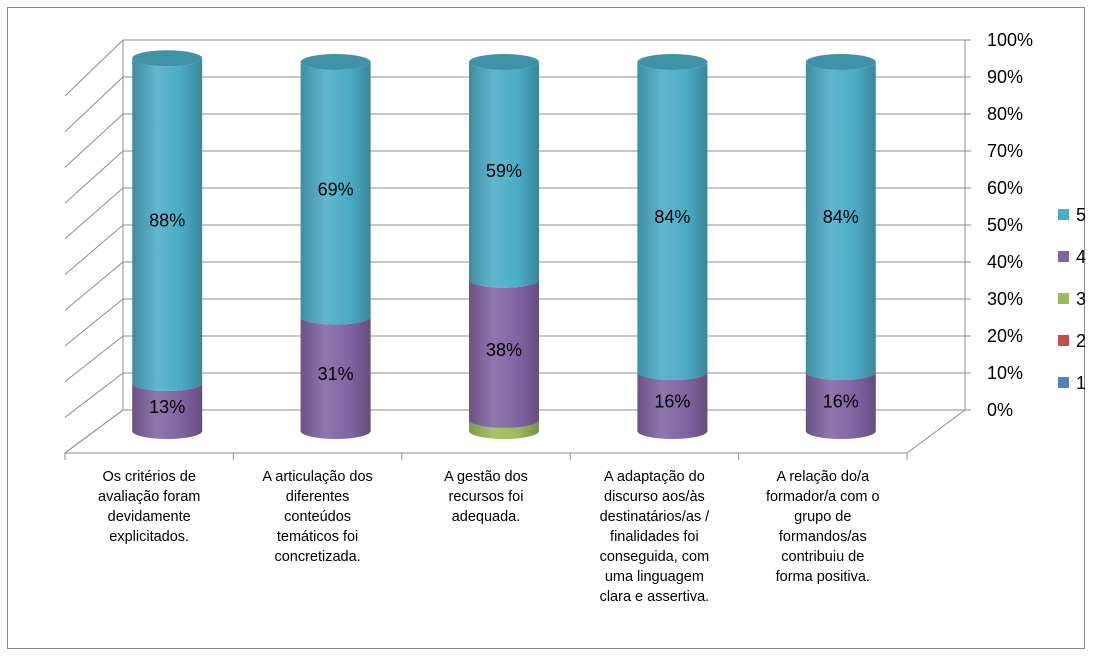 The height and width of the screenshot is (657, 1095). I want to click on category-label-line: A gestão dos, so click(486, 477).